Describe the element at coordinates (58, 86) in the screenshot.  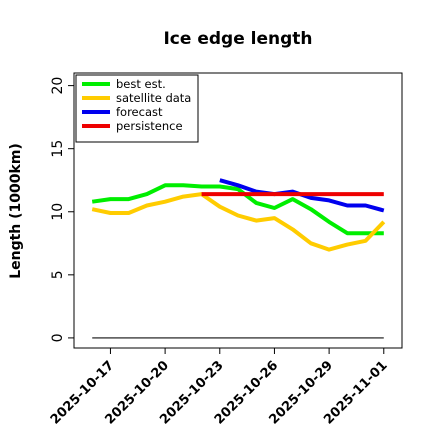
I see `y-tick-label: 20` at that location.